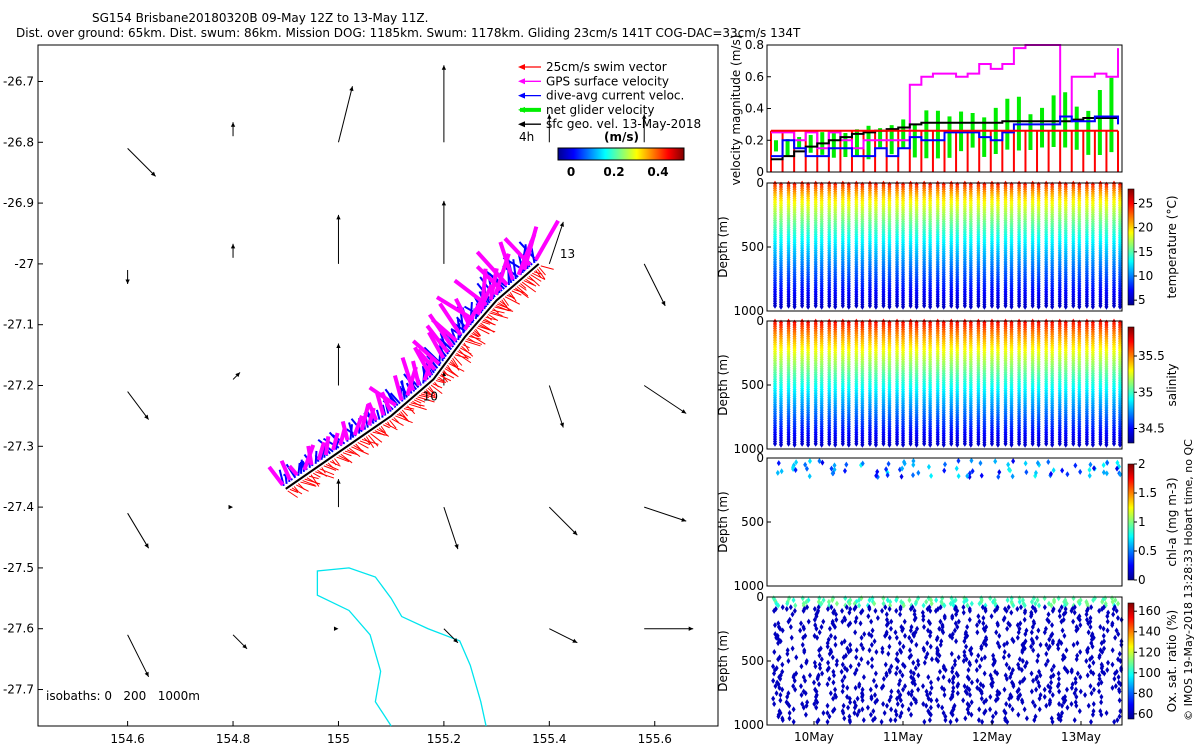 The height and width of the screenshot is (750, 1200). Describe the element at coordinates (1145, 252) in the screenshot. I see `colorbar-tick-label: 15` at that location.